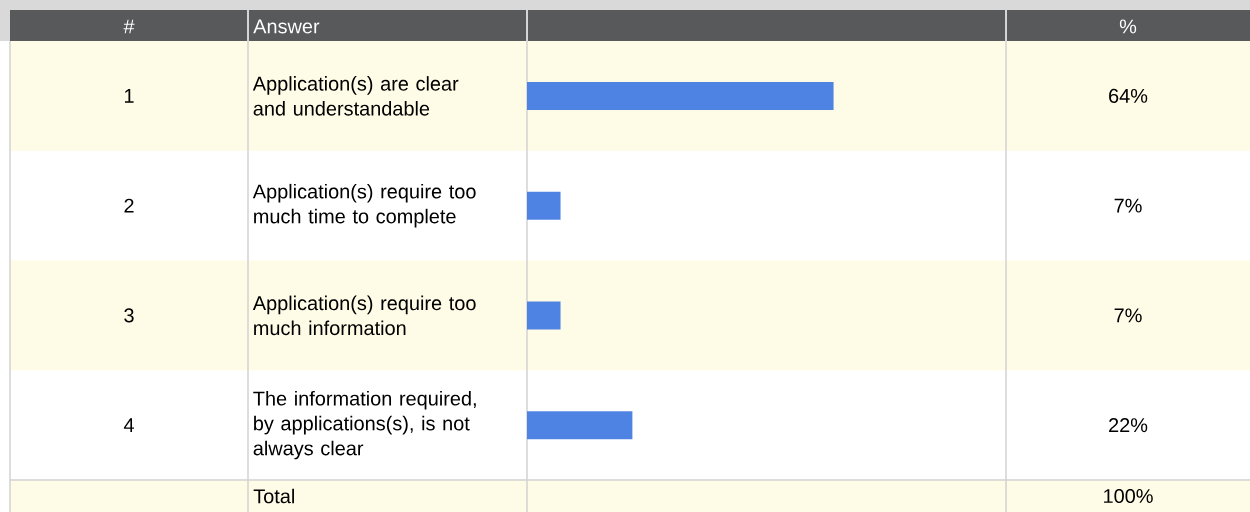 This screenshot has width=1250, height=512. I want to click on text: 4, so click(128, 425).